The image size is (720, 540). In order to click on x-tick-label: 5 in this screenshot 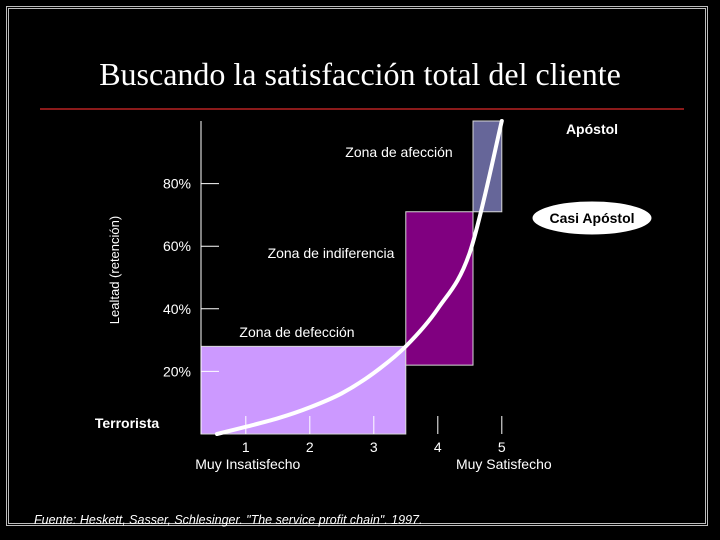, I will do `click(502, 447)`.